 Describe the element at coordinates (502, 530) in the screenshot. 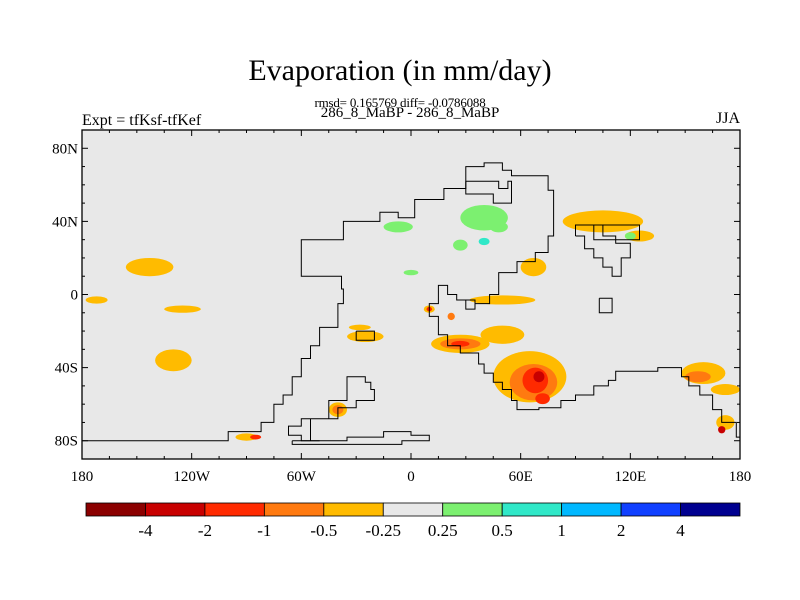

I see `colorbar-label: 0.5` at that location.